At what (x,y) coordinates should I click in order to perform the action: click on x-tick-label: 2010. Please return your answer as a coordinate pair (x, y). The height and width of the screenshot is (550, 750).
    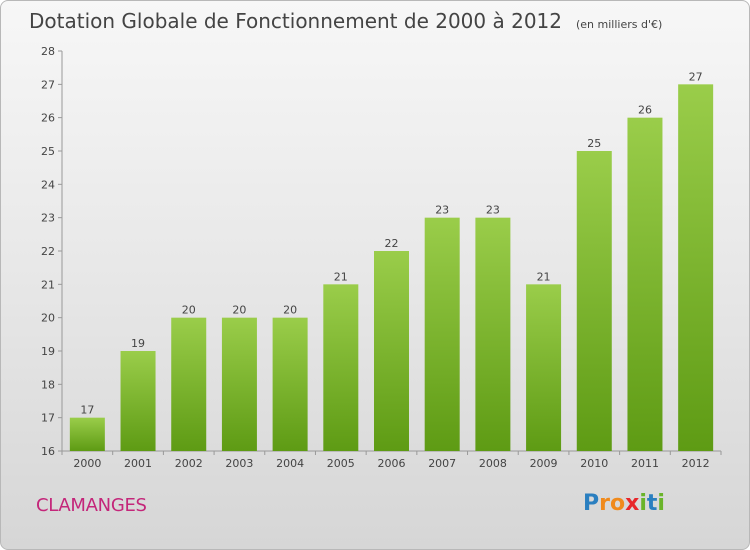
    Looking at the image, I should click on (594, 463).